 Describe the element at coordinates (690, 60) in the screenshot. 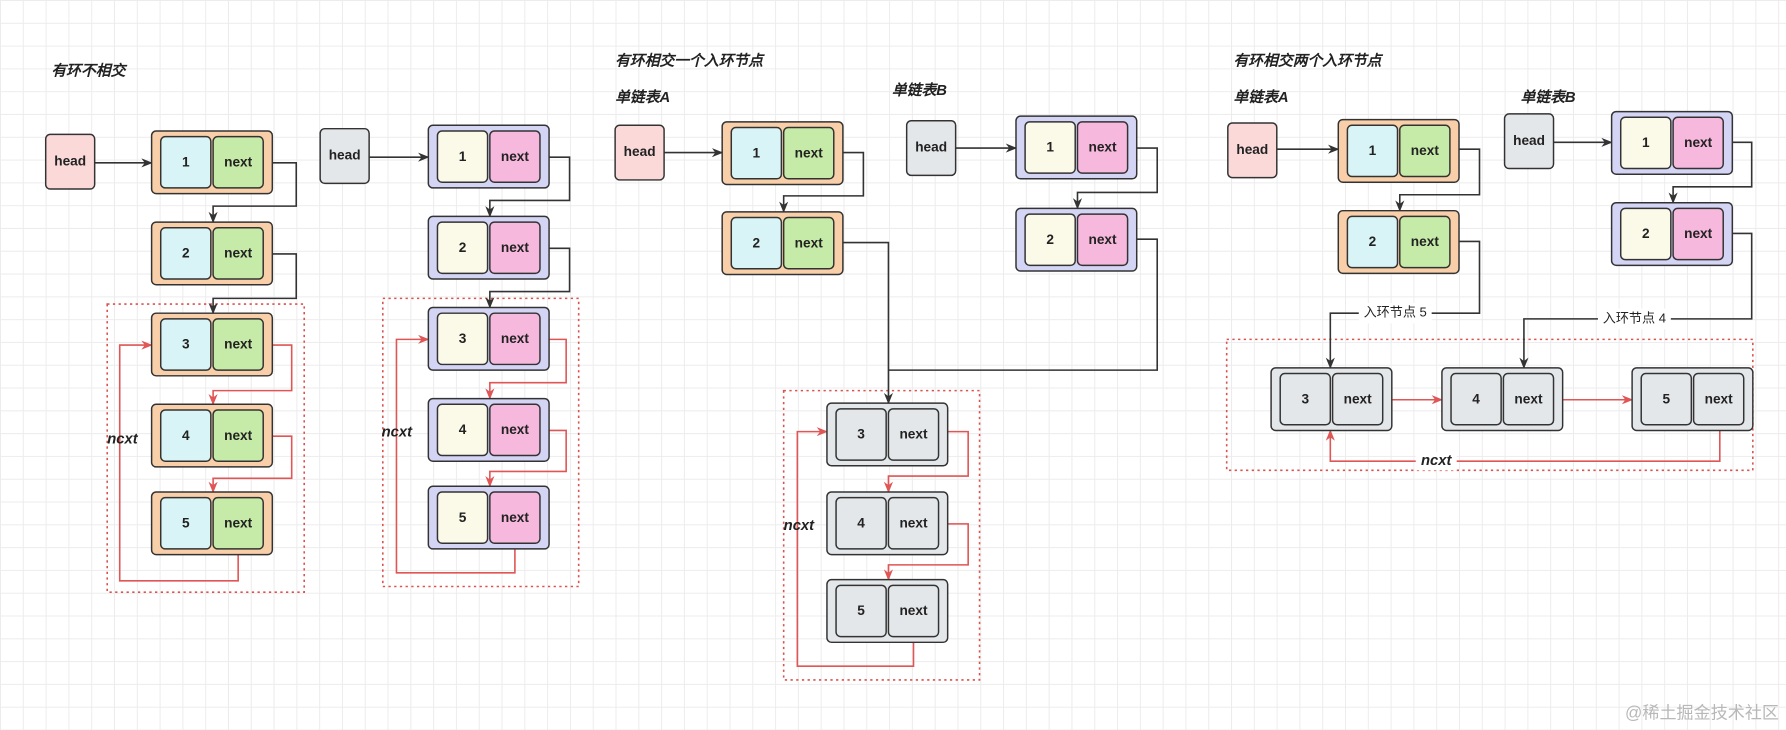

I see `diagram-title: 有环相交一个入环节点` at that location.